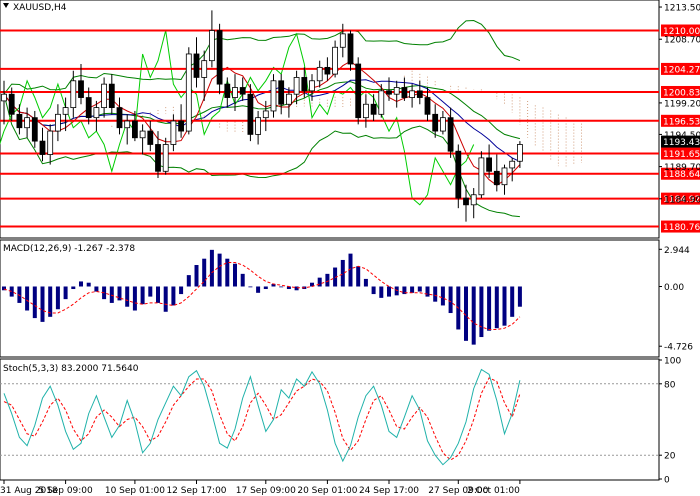 The width and height of the screenshot is (700, 496). Describe the element at coordinates (6, 5) in the screenshot. I see `symbol-dropdown-icon` at that location.